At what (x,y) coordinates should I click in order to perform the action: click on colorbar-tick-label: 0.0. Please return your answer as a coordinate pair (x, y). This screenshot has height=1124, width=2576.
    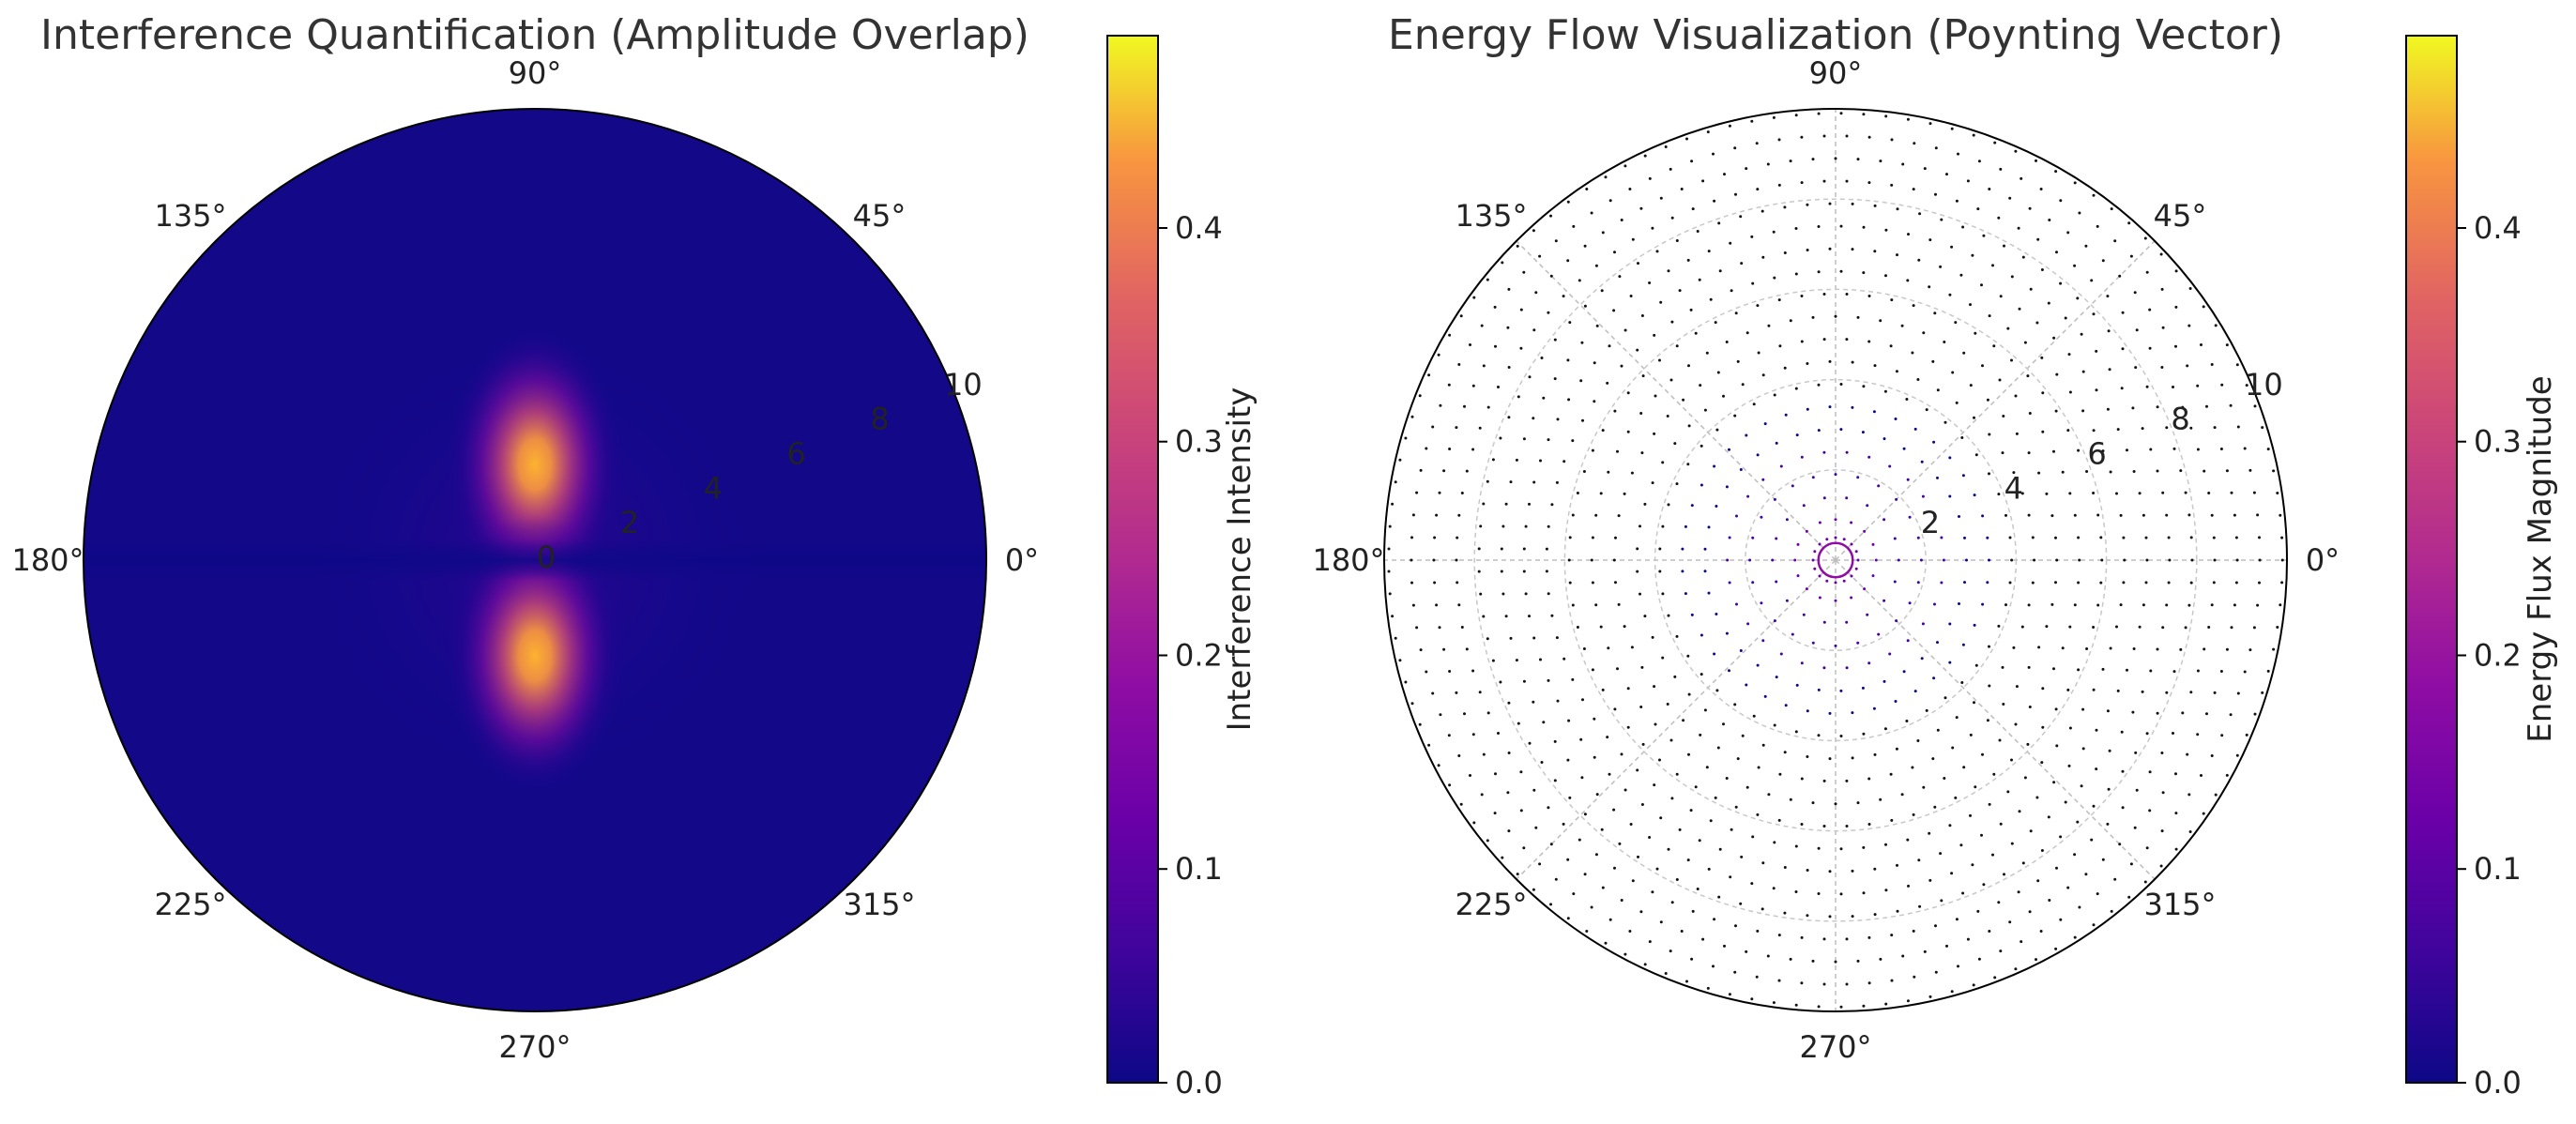
    Looking at the image, I should click on (1199, 1083).